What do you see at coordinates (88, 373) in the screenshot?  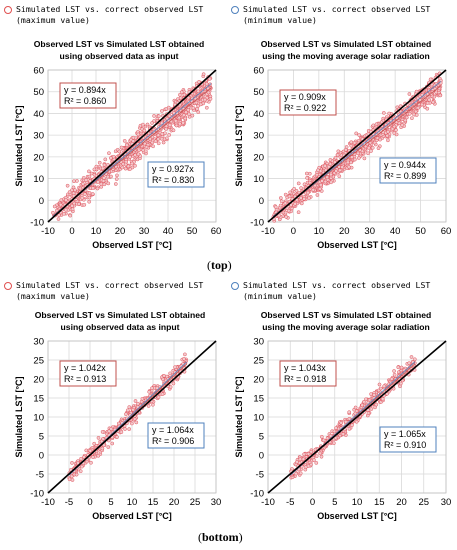 I see `equation-box-max` at bounding box center [88, 373].